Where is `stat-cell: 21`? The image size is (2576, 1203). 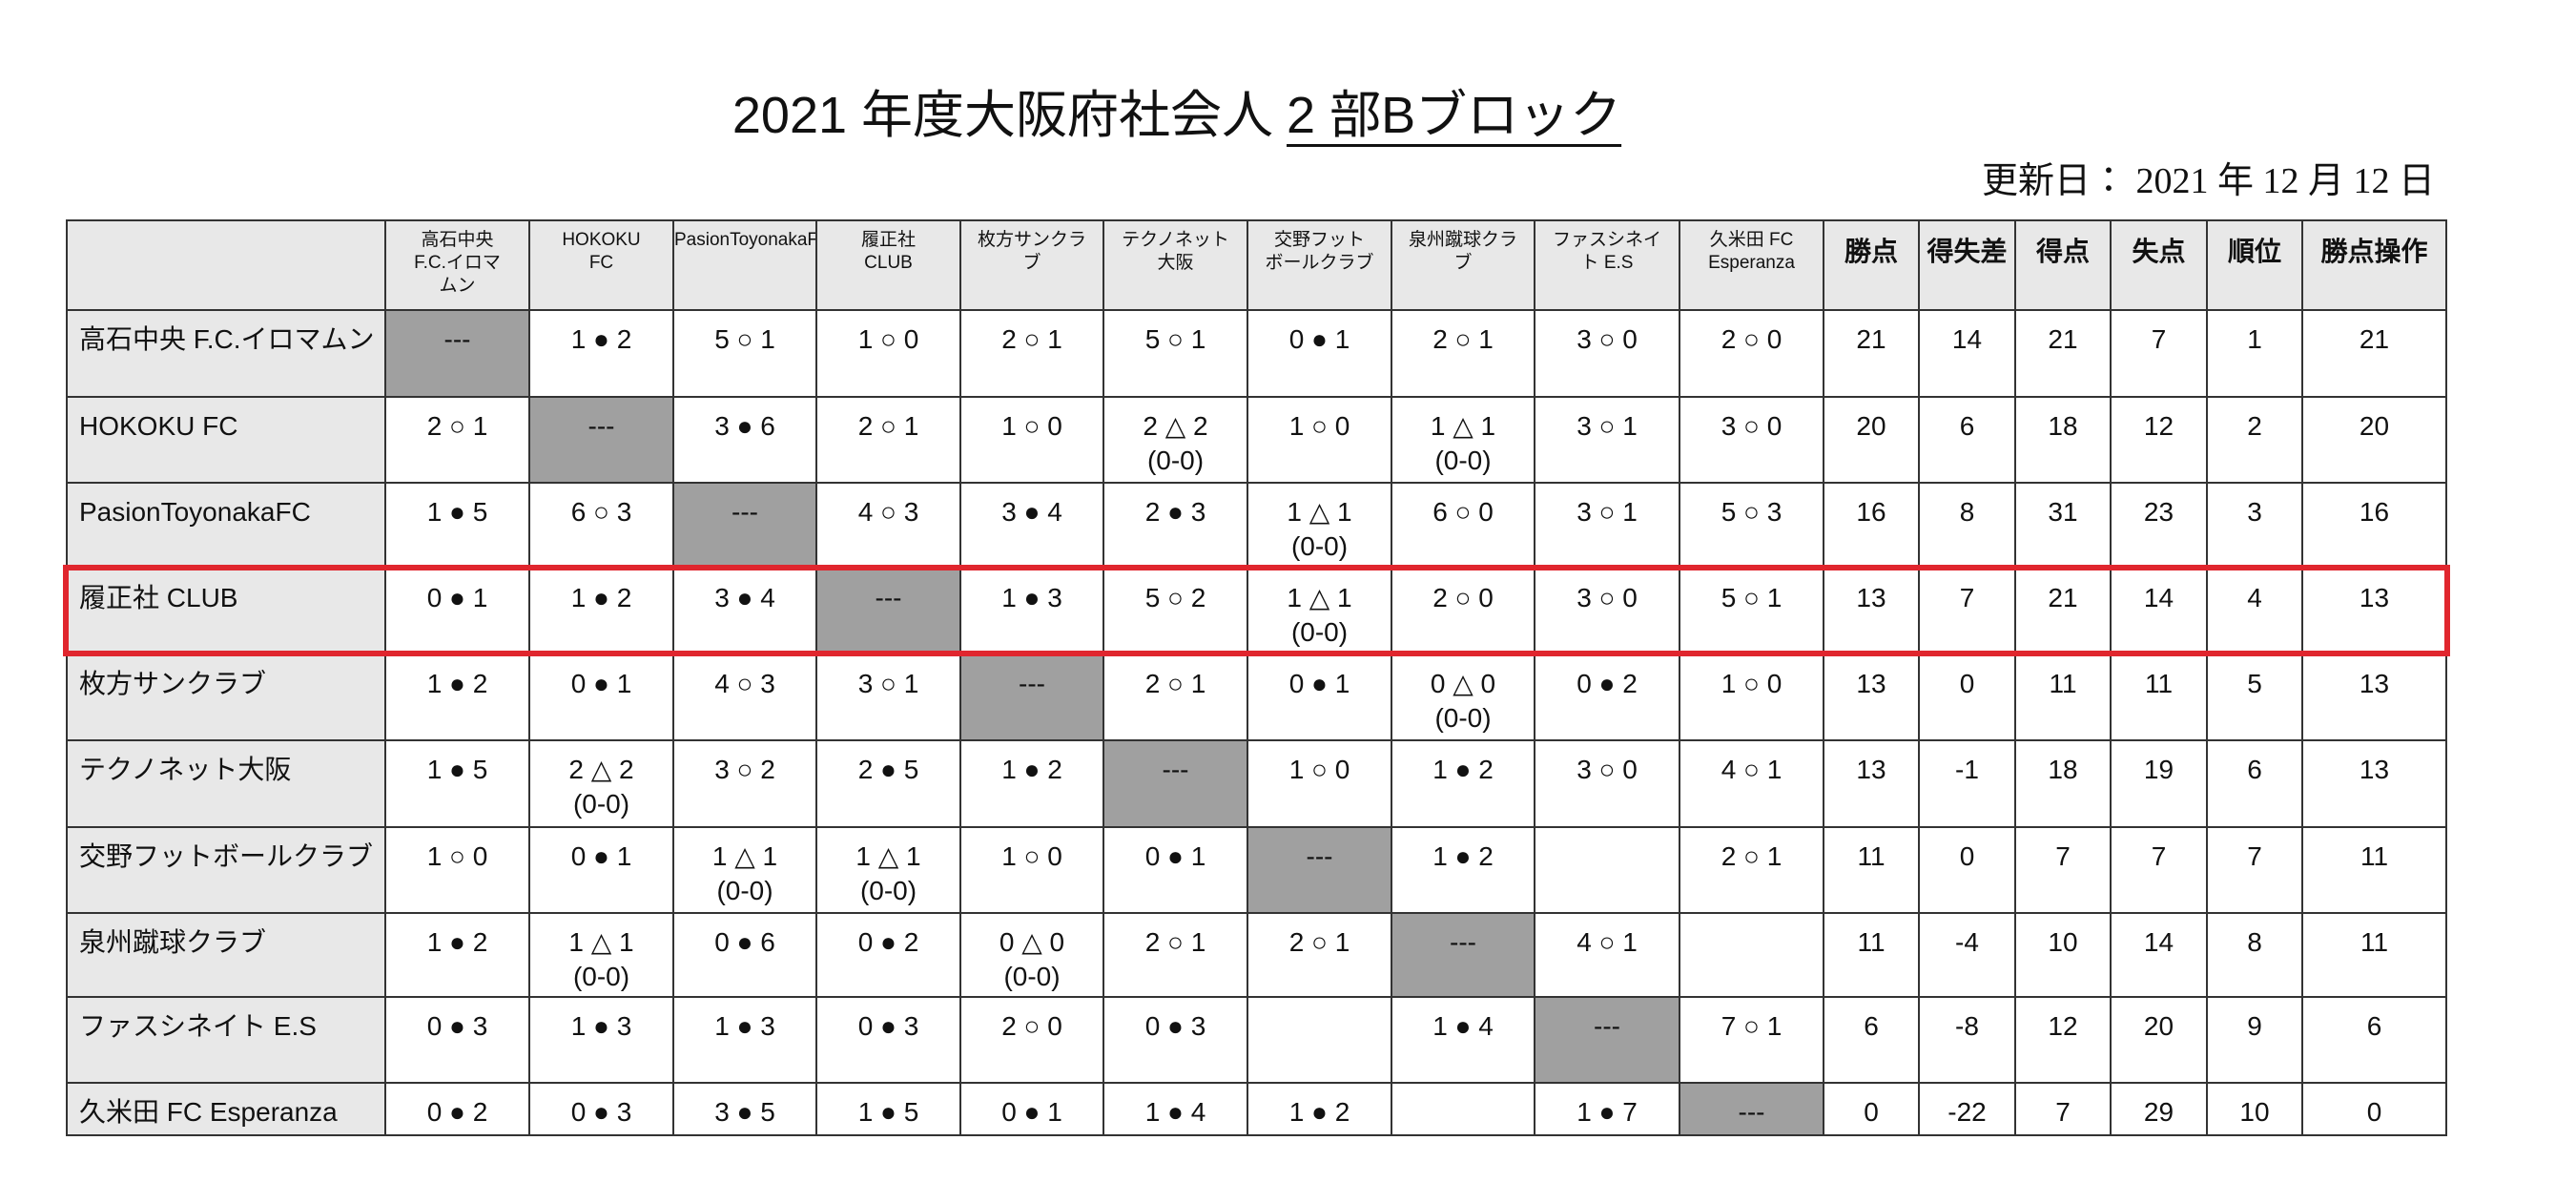
stat-cell: 21 is located at coordinates (1871, 353).